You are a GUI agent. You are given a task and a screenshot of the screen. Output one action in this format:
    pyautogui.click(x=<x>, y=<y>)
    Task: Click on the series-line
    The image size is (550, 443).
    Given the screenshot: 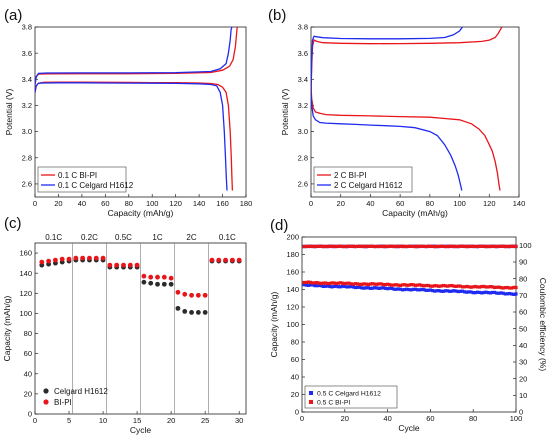 What is the action you would take?
    pyautogui.click(x=387, y=60)
    